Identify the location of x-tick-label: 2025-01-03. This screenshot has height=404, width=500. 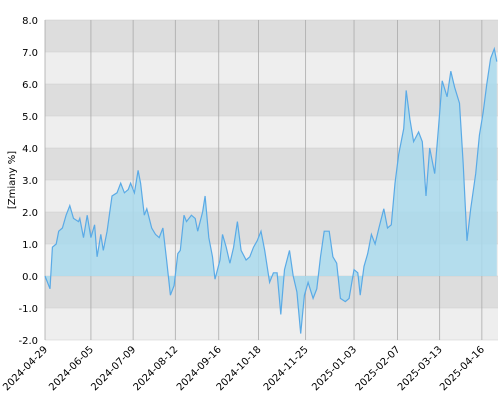
(334, 368).